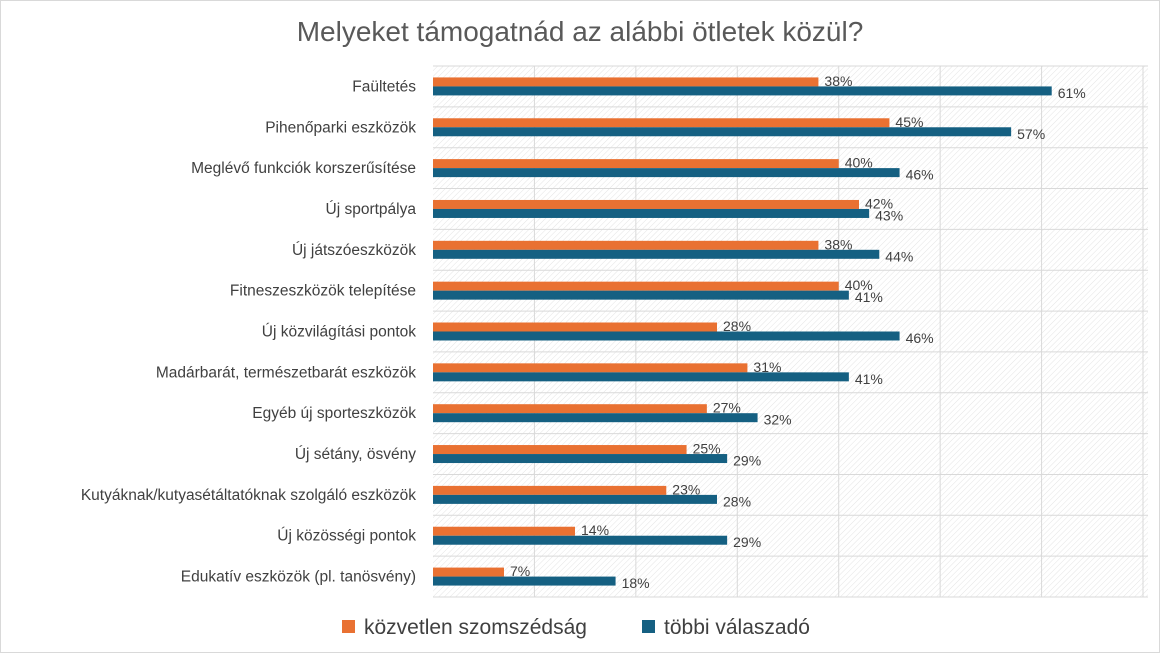 The height and width of the screenshot is (653, 1160). What do you see at coordinates (298, 577) in the screenshot?
I see `category-label: Edukatív eszközök (pl. tanösvény)` at bounding box center [298, 577].